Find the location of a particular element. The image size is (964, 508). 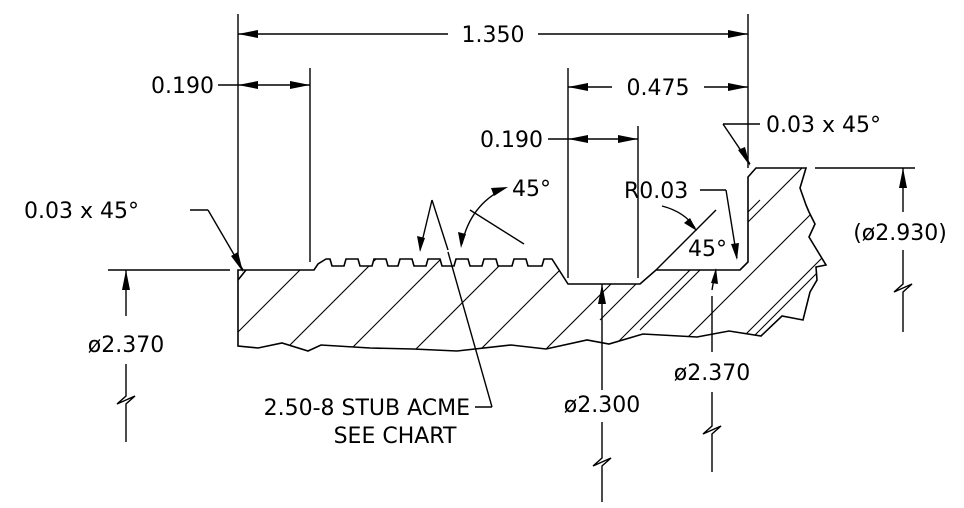

dim-groove-diameter: ø2.300 is located at coordinates (602, 393).